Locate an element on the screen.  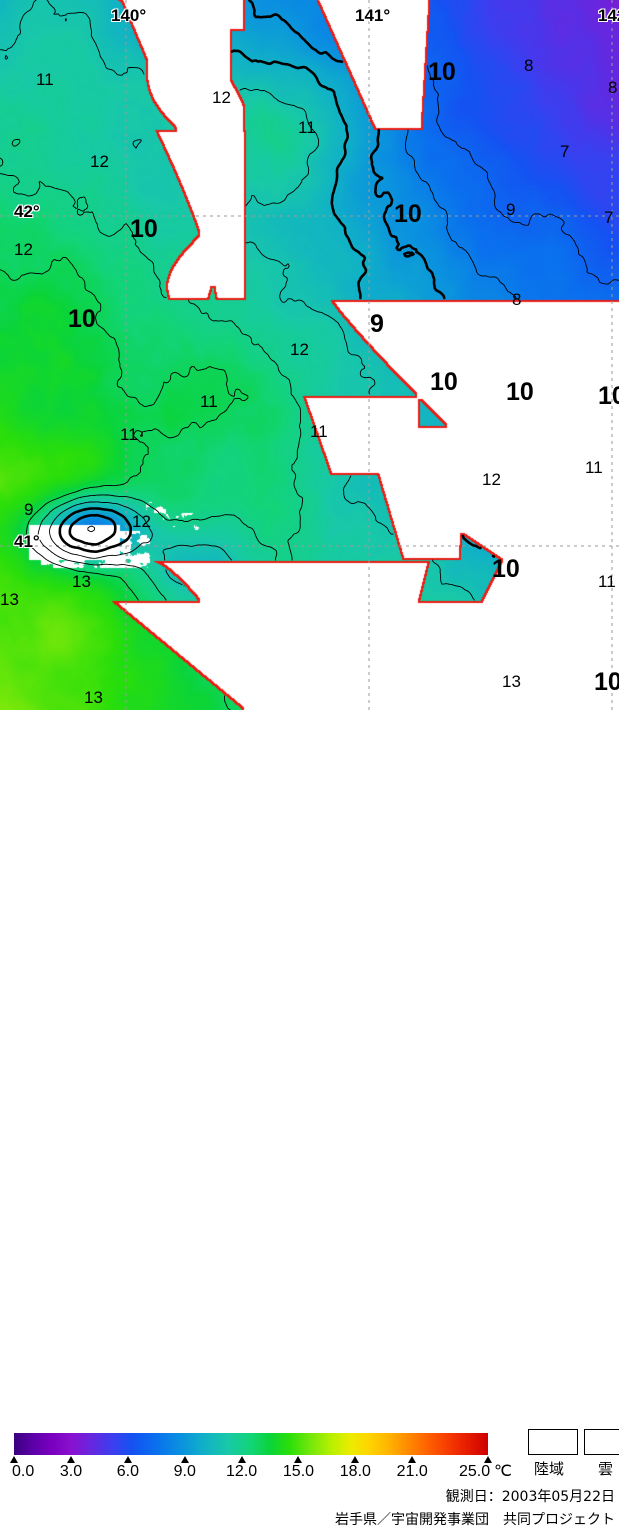
latitude-label: 42° is located at coordinates (27, 212).